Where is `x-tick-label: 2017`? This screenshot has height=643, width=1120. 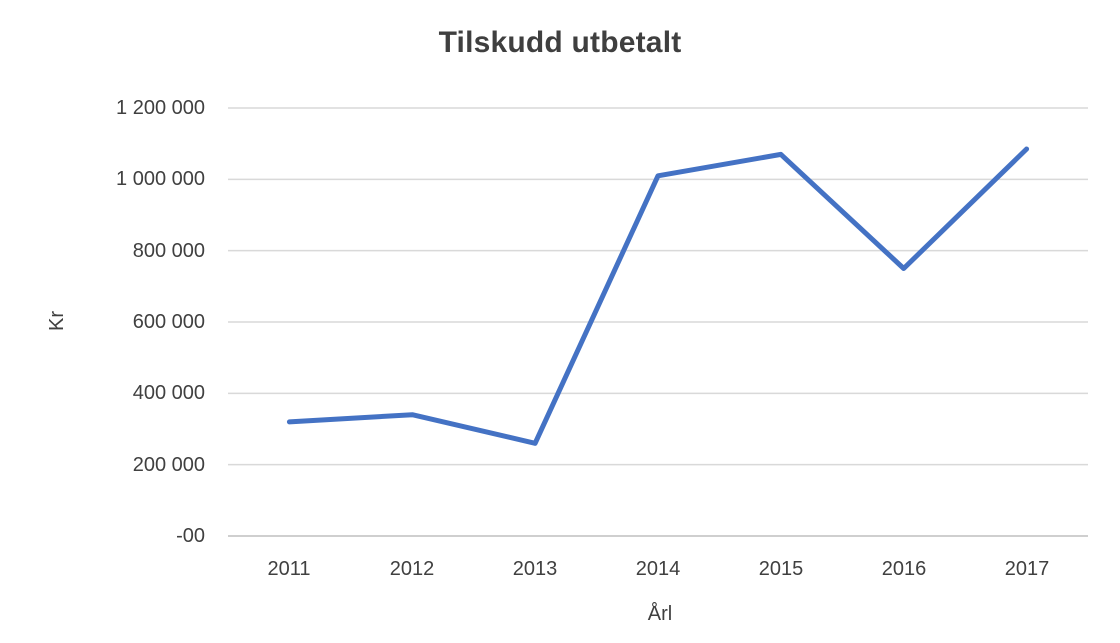
x-tick-label: 2017 is located at coordinates (1027, 569).